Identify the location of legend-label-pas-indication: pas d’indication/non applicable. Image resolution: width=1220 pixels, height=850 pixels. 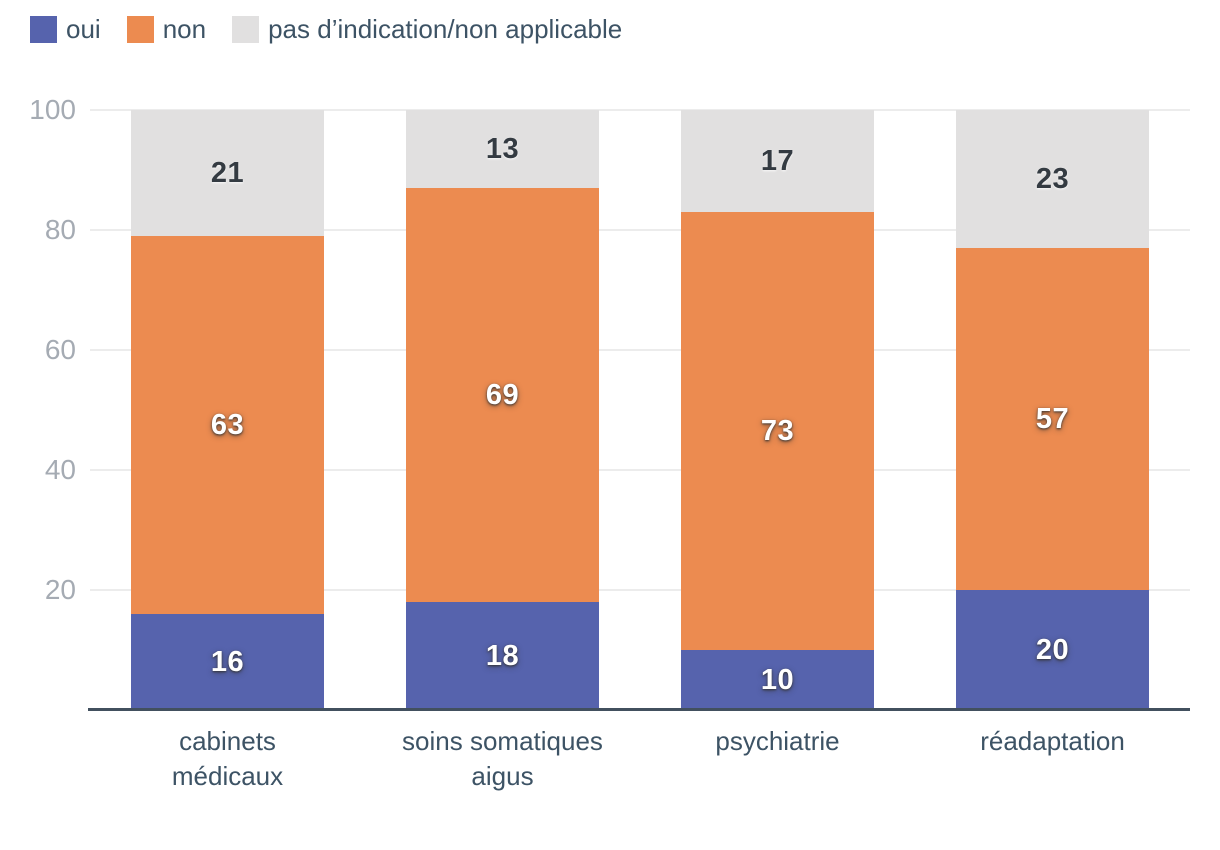
(445, 29).